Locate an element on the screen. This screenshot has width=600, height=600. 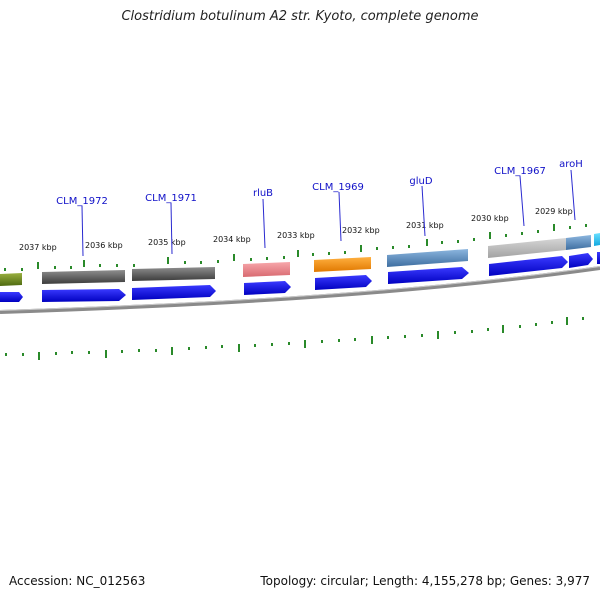
gene-label: CLM_1969 is located at coordinates (338, 187).